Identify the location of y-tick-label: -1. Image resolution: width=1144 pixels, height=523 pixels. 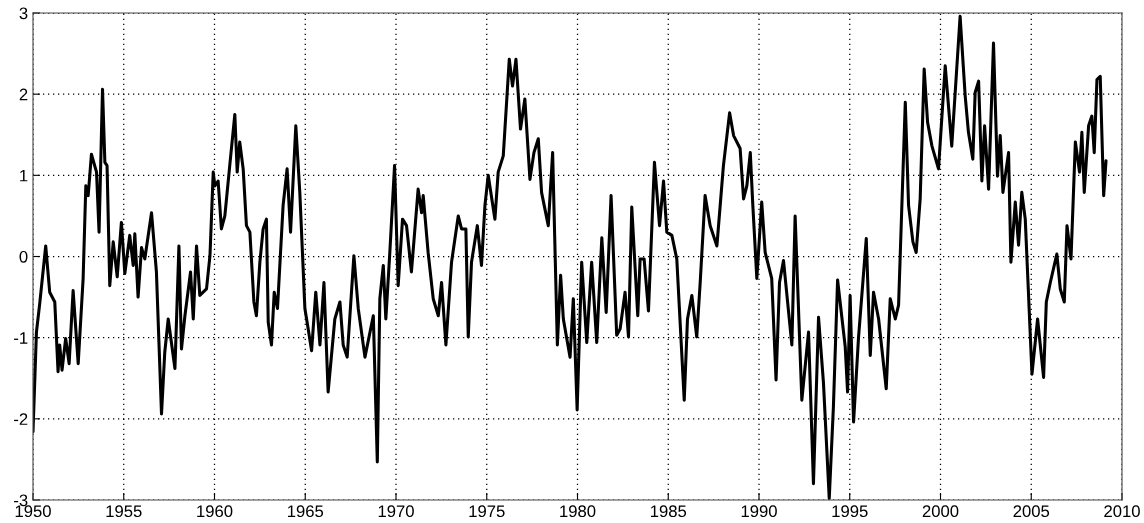
(21, 338).